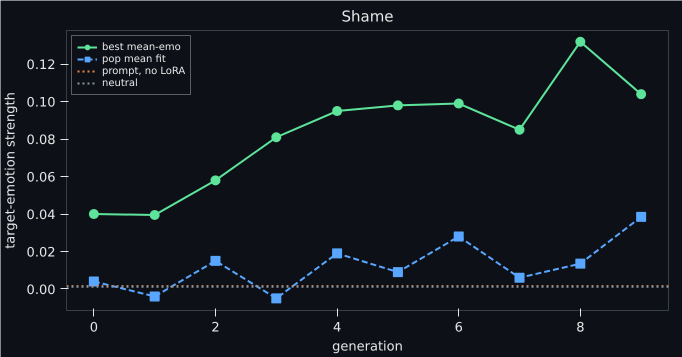 The image size is (682, 357). What do you see at coordinates (41, 253) in the screenshot?
I see `y-tick-label: 0.02` at bounding box center [41, 253].